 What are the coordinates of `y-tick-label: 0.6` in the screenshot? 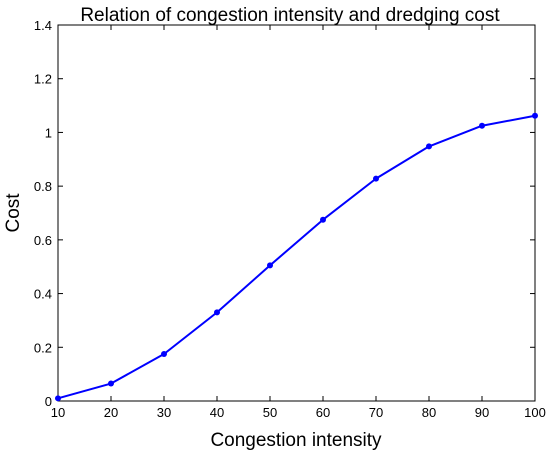 It's located at (43, 240).